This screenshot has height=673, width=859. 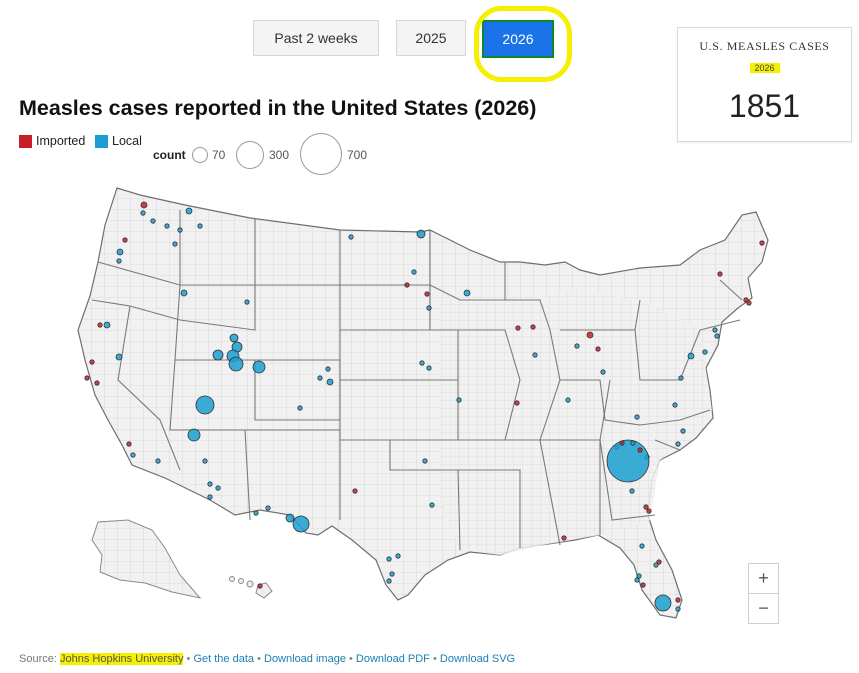 I want to click on tab-past-2-weeks: Past 2 weeks, so click(x=316, y=38).